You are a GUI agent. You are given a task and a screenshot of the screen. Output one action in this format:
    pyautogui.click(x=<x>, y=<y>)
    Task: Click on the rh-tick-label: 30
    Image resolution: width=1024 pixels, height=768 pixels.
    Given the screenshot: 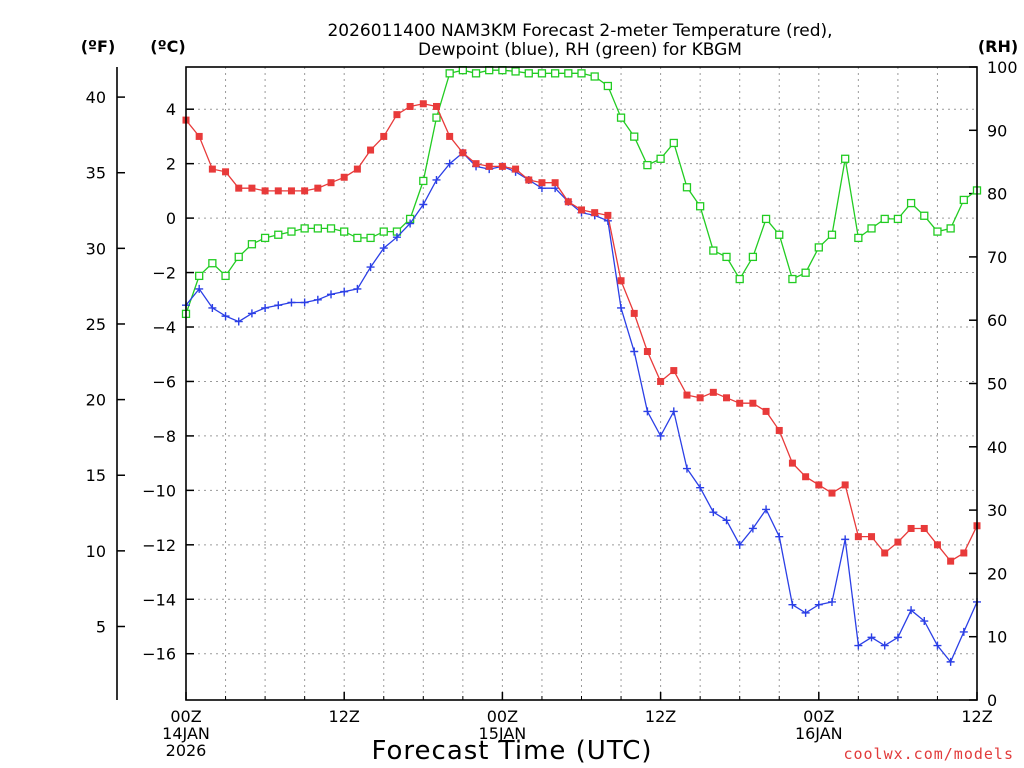 What is the action you would take?
    pyautogui.click(x=997, y=510)
    